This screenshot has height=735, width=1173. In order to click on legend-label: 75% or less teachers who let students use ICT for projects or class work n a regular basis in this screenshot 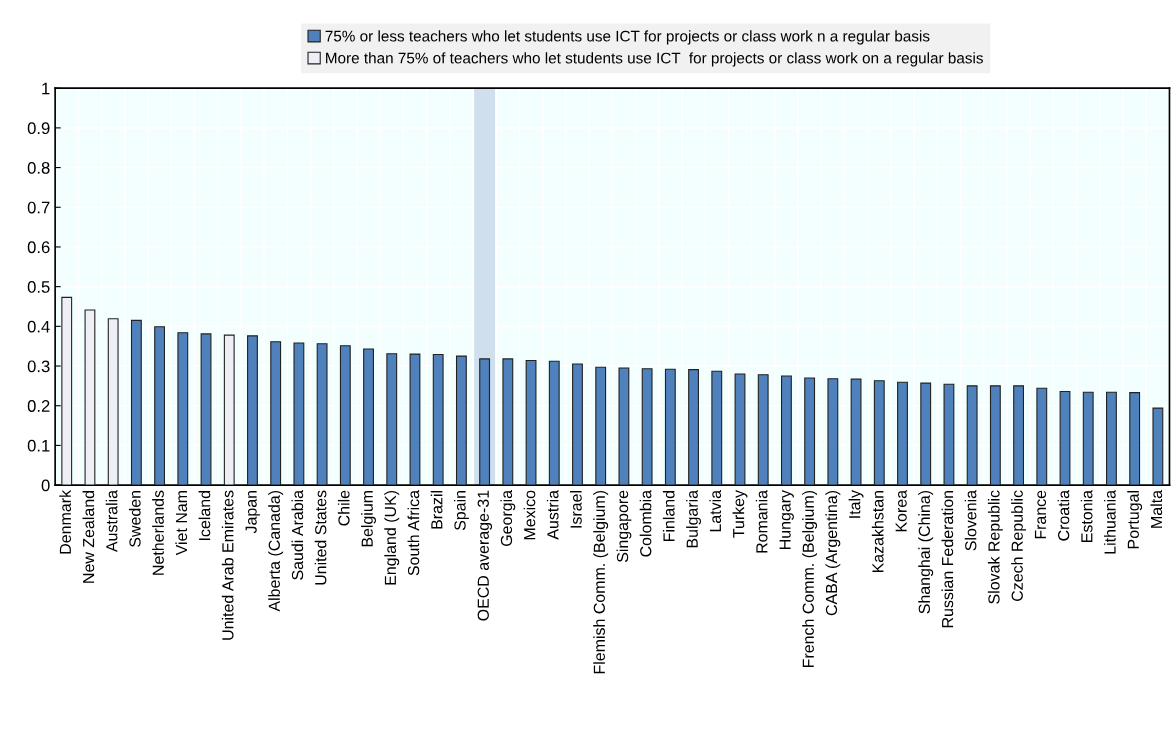, I will do `click(627, 37)`.